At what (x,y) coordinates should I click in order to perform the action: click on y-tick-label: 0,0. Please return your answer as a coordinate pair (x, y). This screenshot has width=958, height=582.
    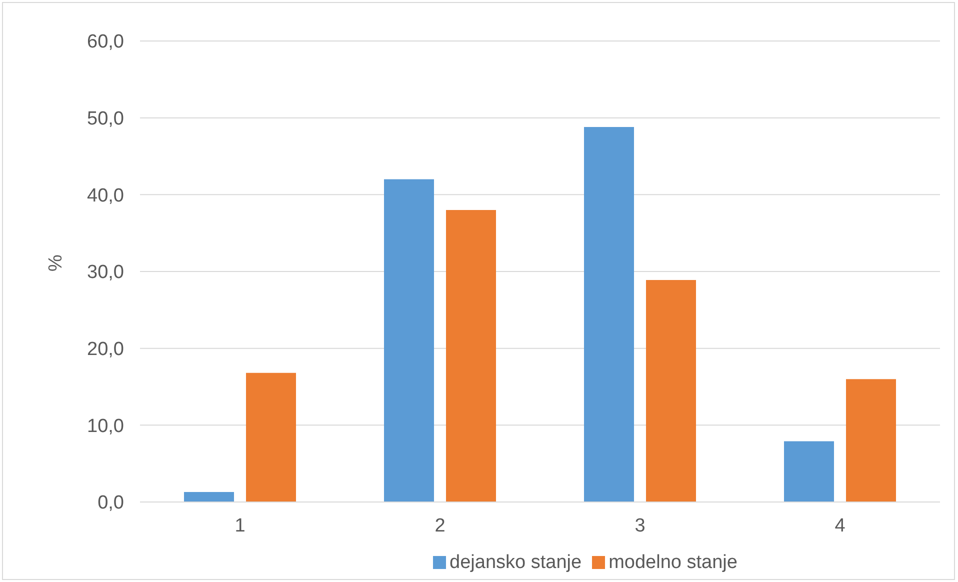
    Looking at the image, I should click on (111, 503).